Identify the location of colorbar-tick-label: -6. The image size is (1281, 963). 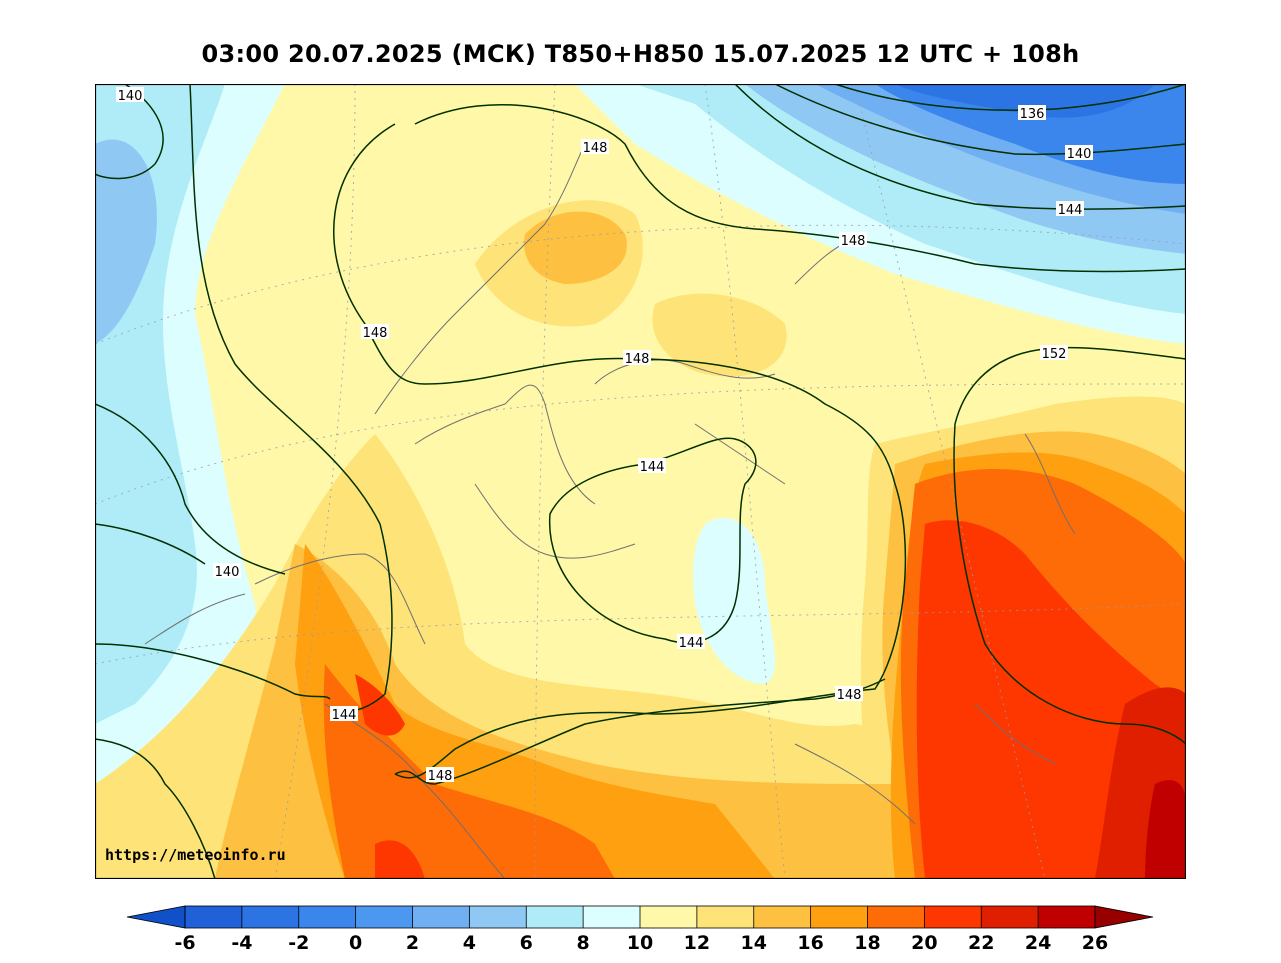
(184, 943).